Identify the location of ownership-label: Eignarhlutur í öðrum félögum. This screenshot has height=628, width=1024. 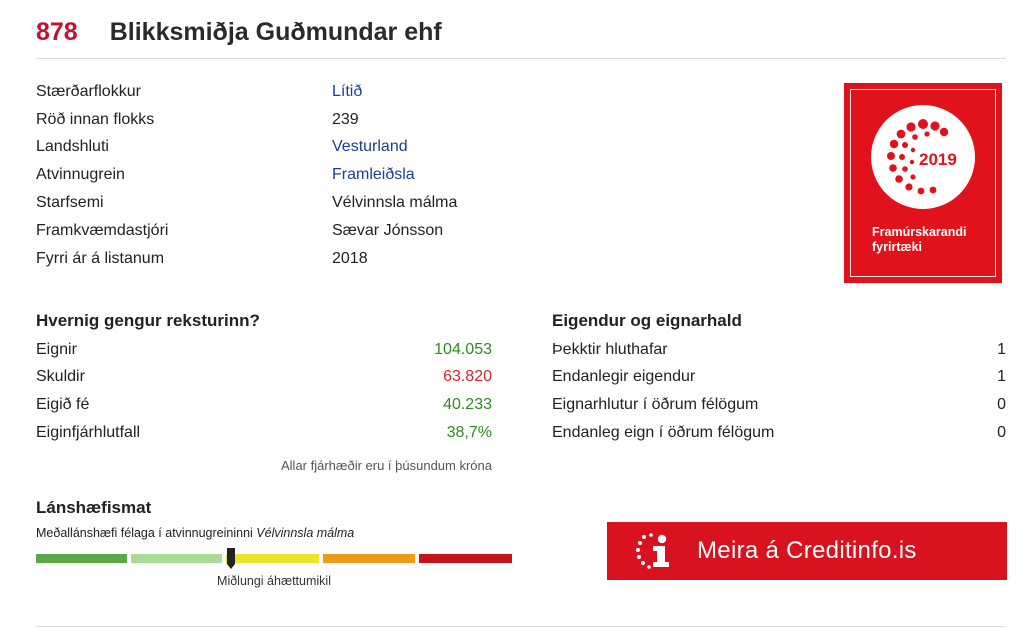
(655, 404).